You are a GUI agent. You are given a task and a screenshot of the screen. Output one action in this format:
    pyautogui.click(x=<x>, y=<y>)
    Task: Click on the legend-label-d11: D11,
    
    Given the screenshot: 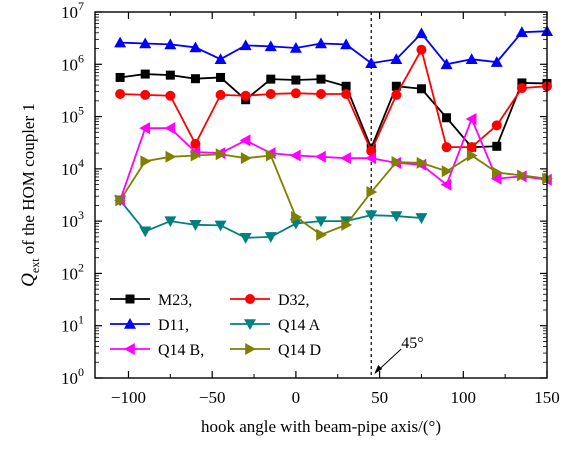 What is the action you would take?
    pyautogui.click(x=173, y=325)
    